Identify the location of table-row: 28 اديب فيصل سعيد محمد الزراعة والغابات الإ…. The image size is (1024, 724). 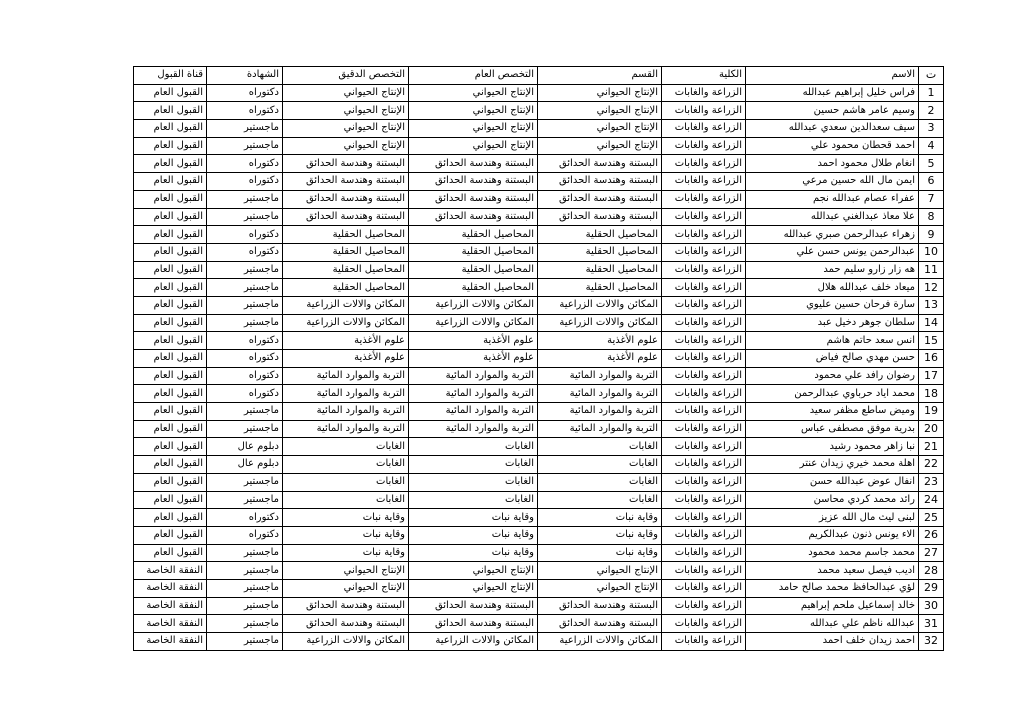
(538, 570).